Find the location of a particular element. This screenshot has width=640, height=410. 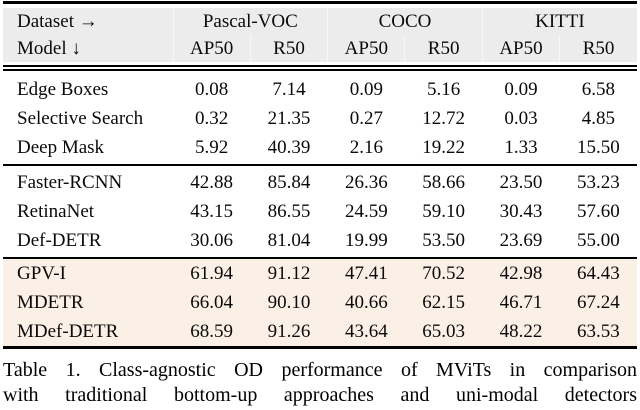

cell-value: 0.03 is located at coordinates (521, 118).